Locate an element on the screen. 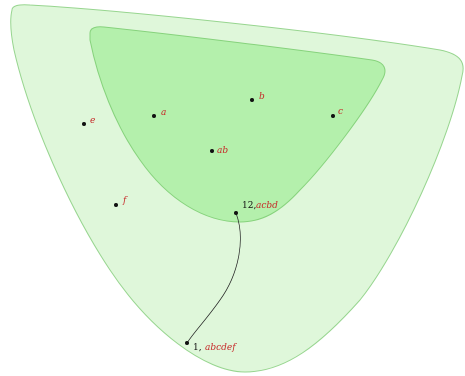  point-e-label: e is located at coordinates (92, 121).